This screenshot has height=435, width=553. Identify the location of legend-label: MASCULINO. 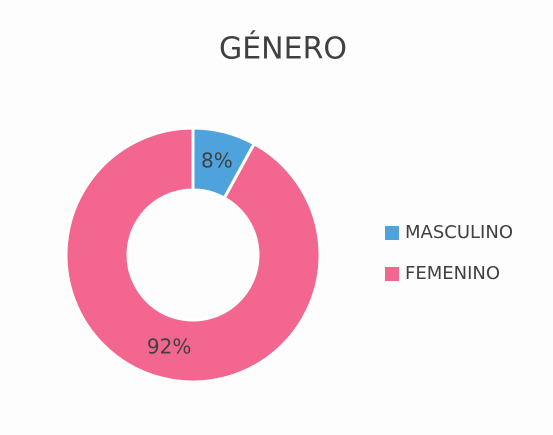
(459, 232).